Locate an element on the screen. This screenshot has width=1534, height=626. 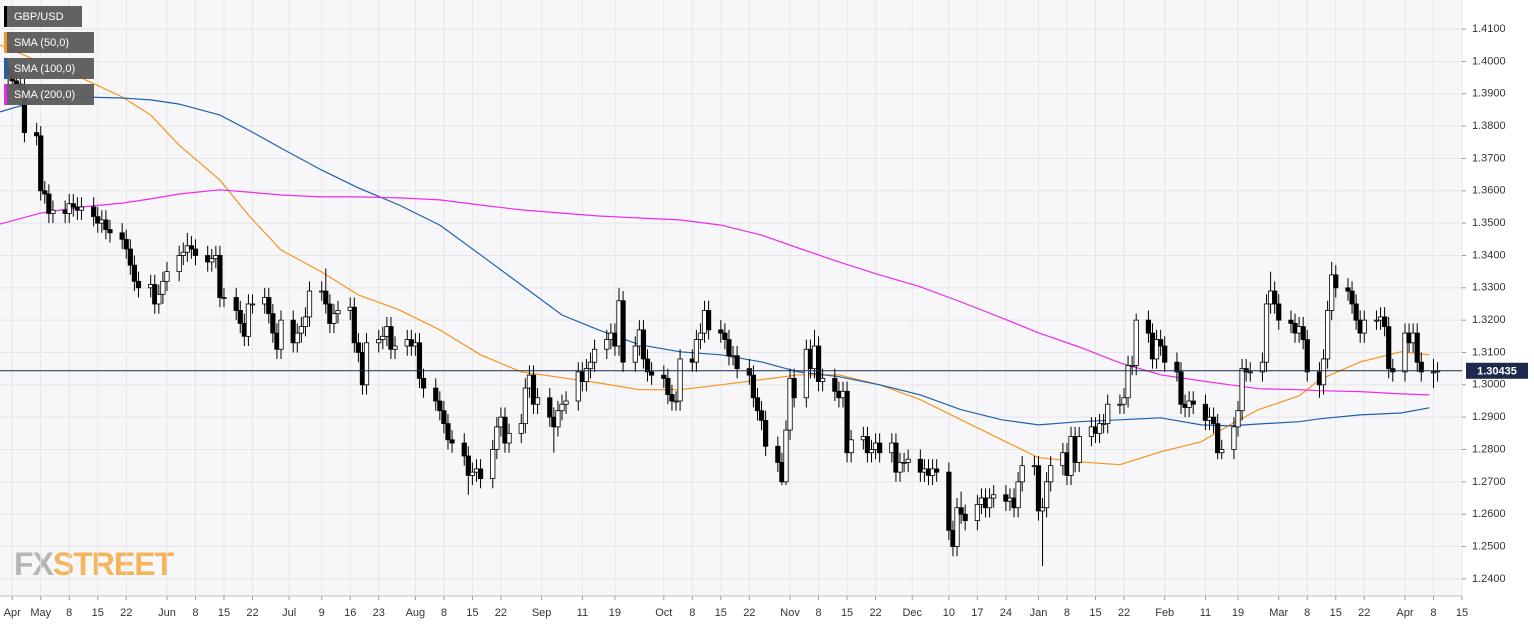
y-tick-label: 1.2600 is located at coordinates (1489, 514).